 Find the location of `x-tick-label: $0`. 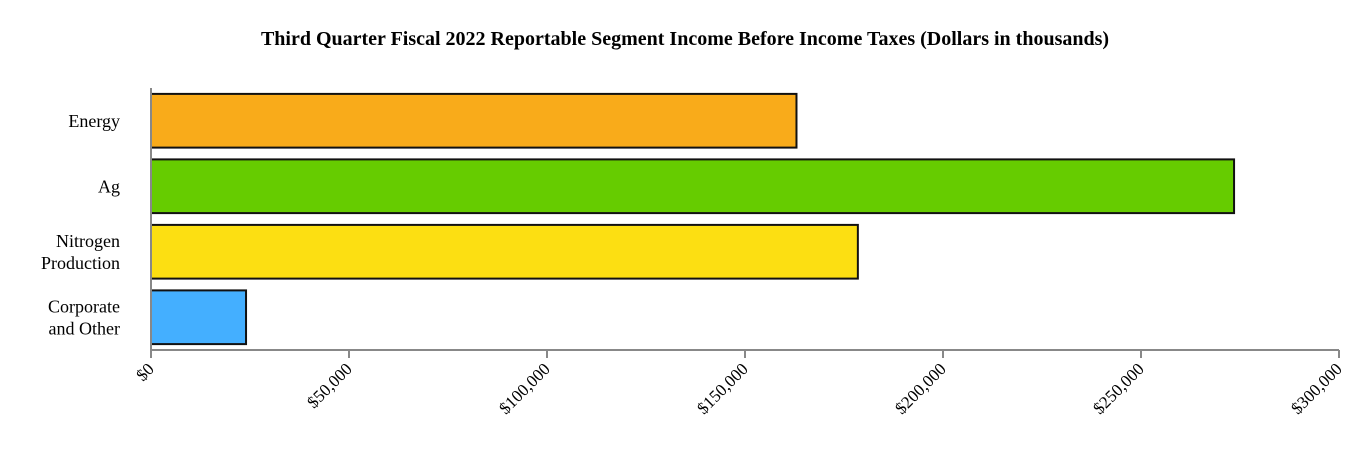

x-tick-label: $0 is located at coordinates (144, 371).